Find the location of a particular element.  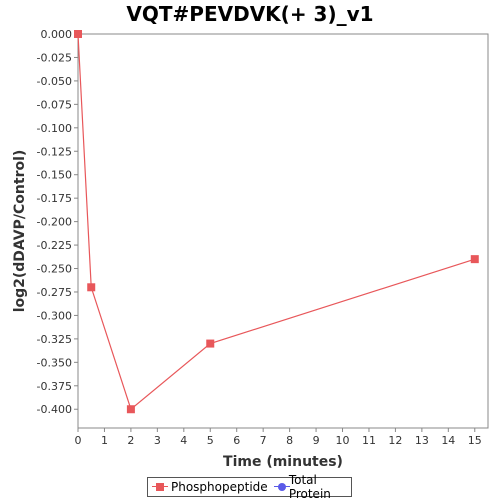

legend-item-total-protein: Total Protein is located at coordinates (309, 487).